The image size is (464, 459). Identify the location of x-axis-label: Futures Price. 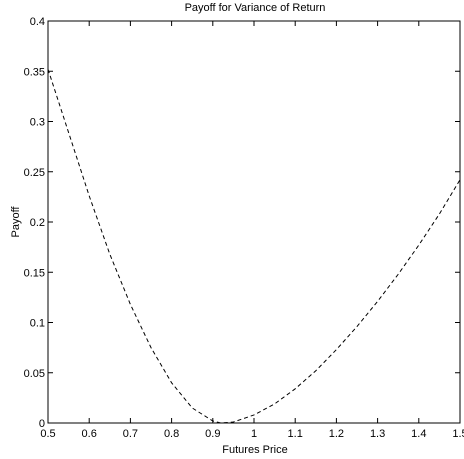
(254, 450).